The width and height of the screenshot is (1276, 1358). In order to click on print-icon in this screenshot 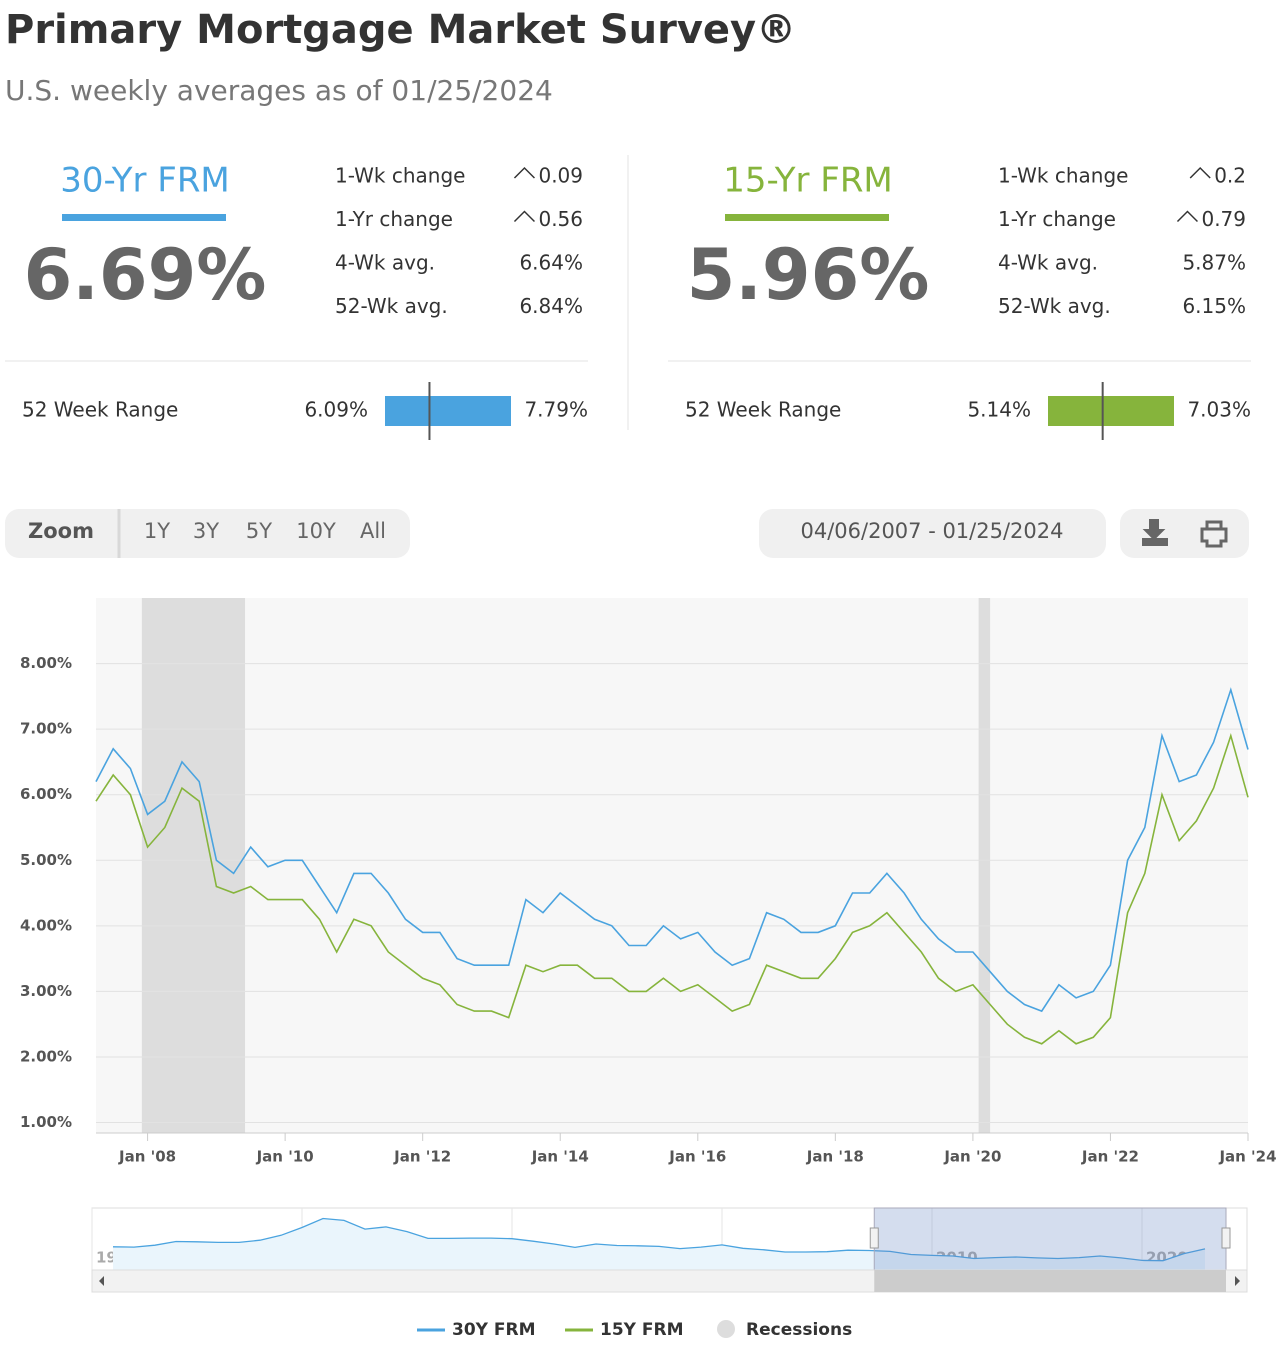, I will do `click(1214, 534)`.